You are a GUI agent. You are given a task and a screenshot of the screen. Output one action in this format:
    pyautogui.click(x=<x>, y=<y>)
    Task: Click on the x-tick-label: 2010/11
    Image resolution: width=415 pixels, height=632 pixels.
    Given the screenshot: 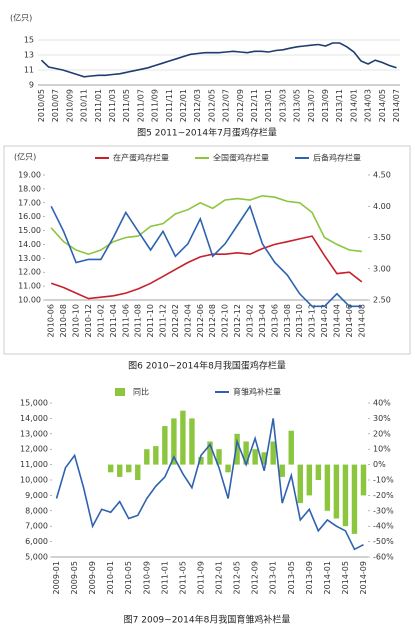 What is the action you would take?
    pyautogui.click(x=84, y=105)
    